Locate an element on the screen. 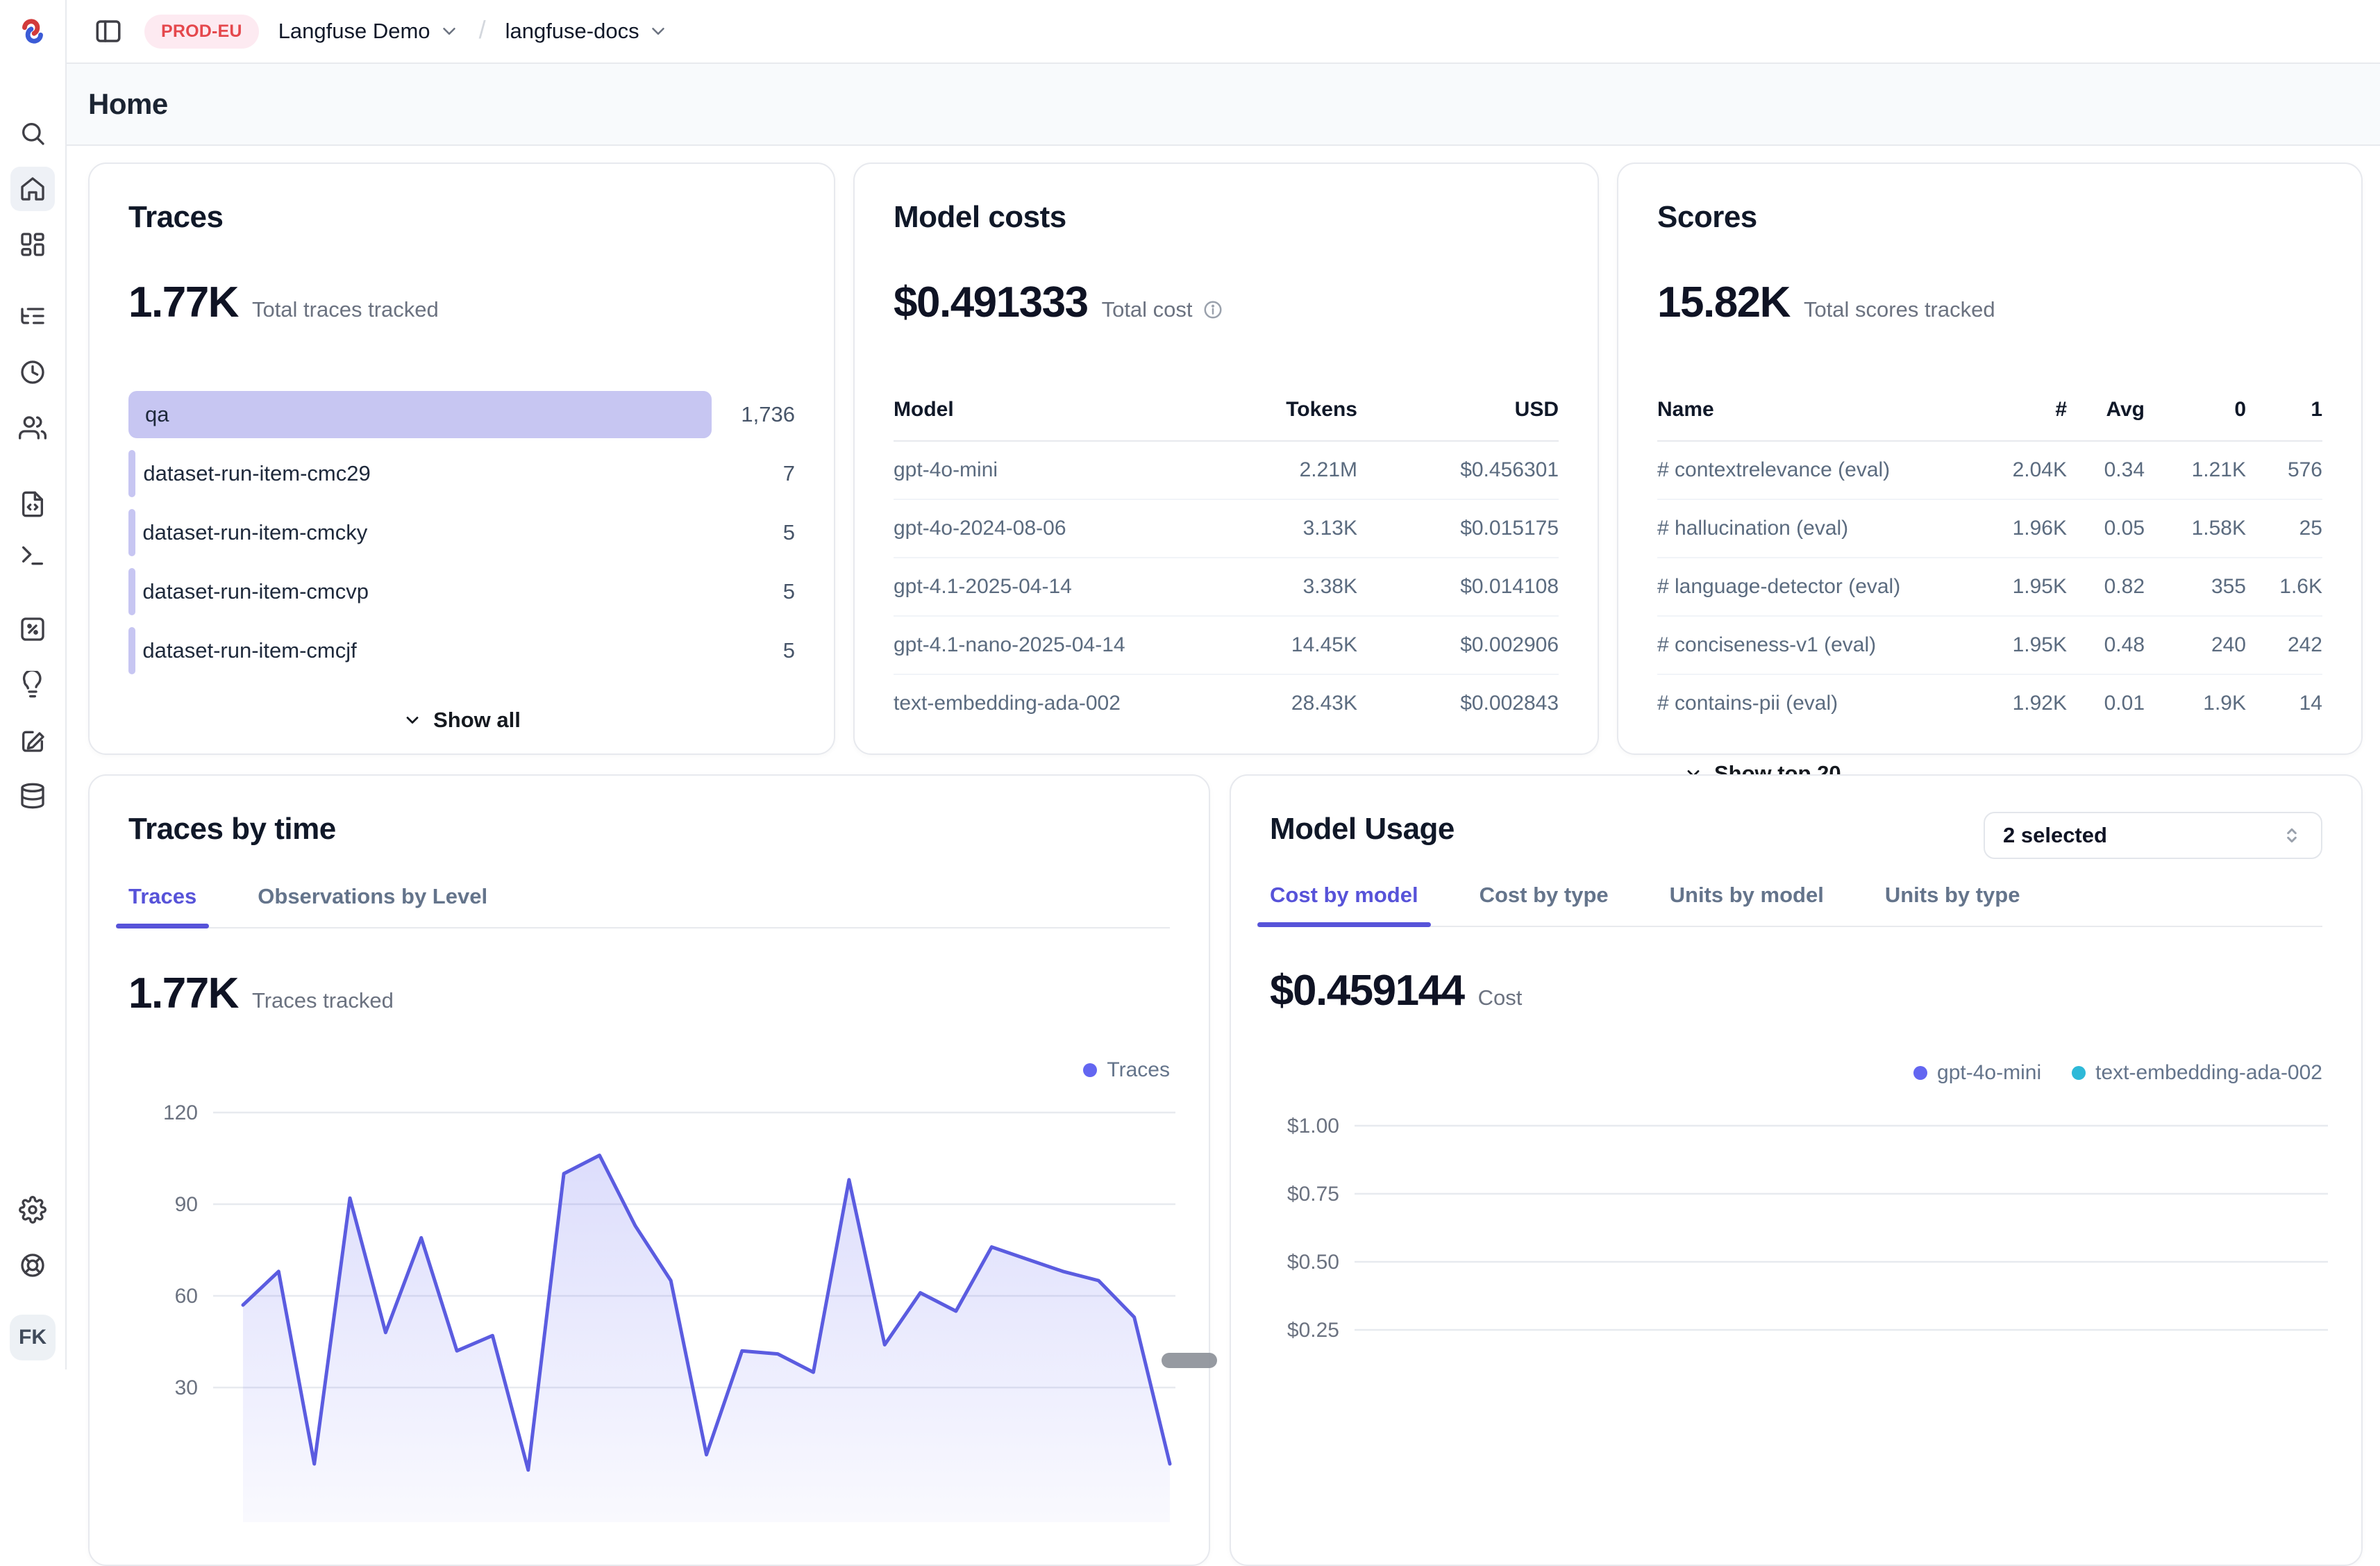  datasets-icon is located at coordinates (32, 796).